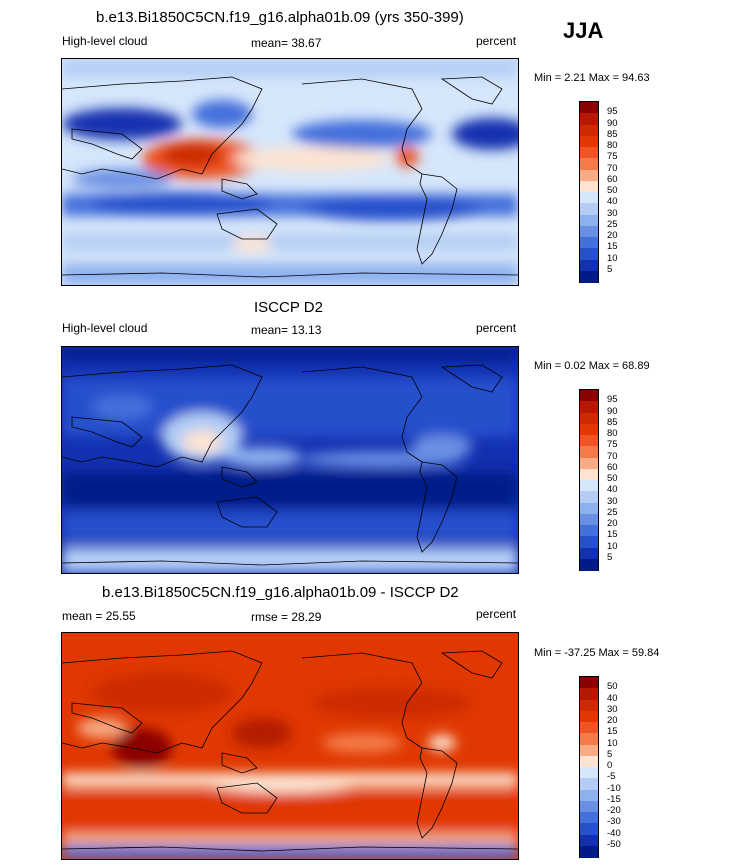 The height and width of the screenshot is (866, 733). What do you see at coordinates (610, 765) in the screenshot?
I see `colorbar-tick-label: 0` at bounding box center [610, 765].